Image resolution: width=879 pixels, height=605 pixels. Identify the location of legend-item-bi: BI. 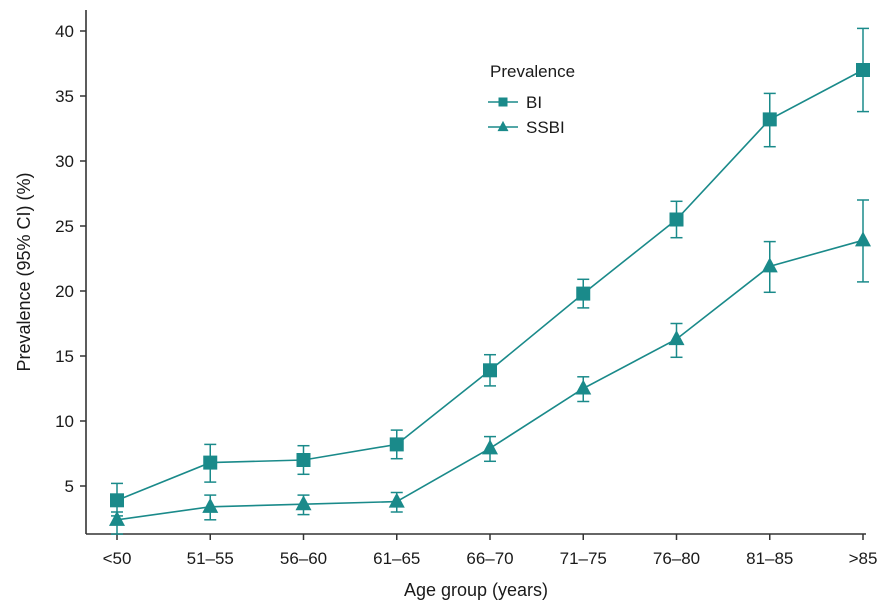
(515, 102).